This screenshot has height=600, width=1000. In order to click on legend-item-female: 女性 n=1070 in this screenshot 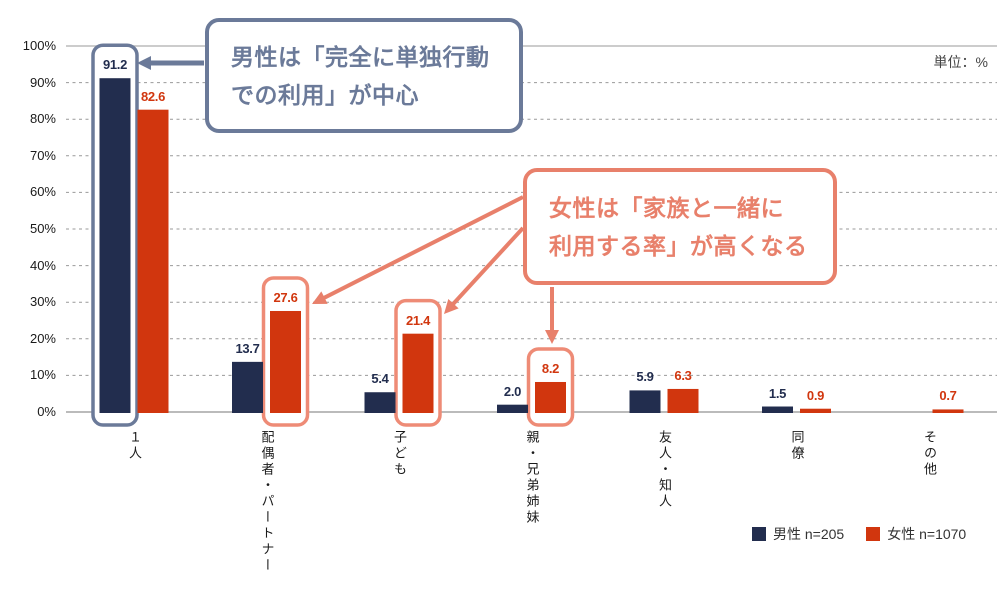, I will do `click(916, 534)`.